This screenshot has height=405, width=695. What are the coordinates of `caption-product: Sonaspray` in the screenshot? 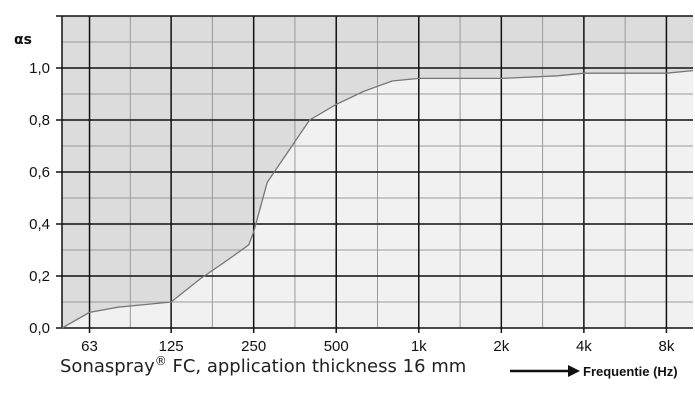 It's located at (107, 366).